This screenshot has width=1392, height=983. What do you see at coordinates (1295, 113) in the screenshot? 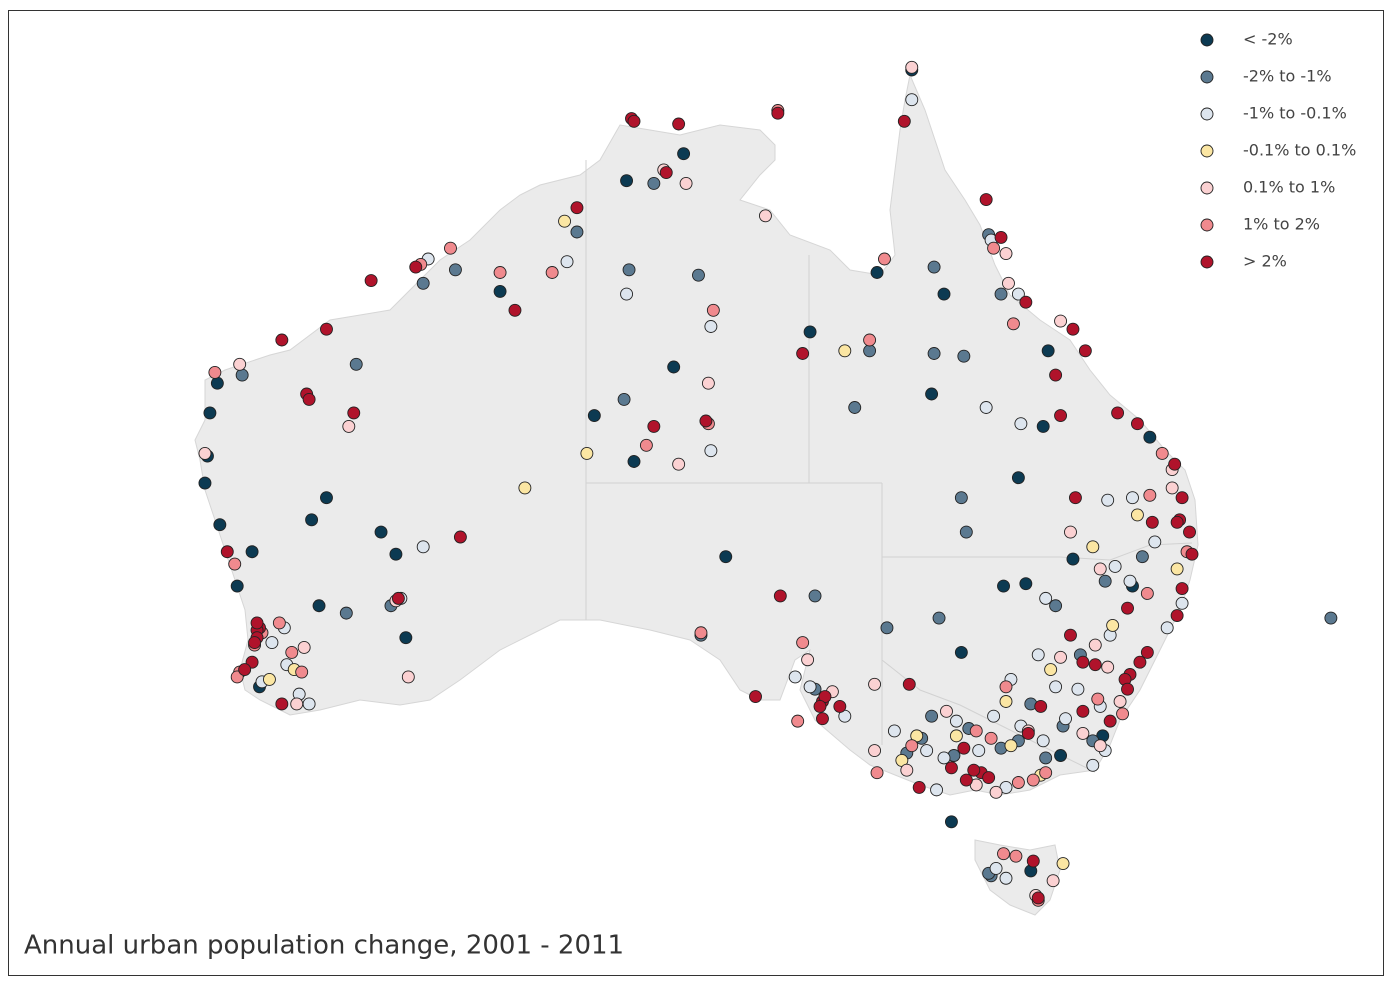
I see `legend-label: -1% to -0.1%` at bounding box center [1295, 113].